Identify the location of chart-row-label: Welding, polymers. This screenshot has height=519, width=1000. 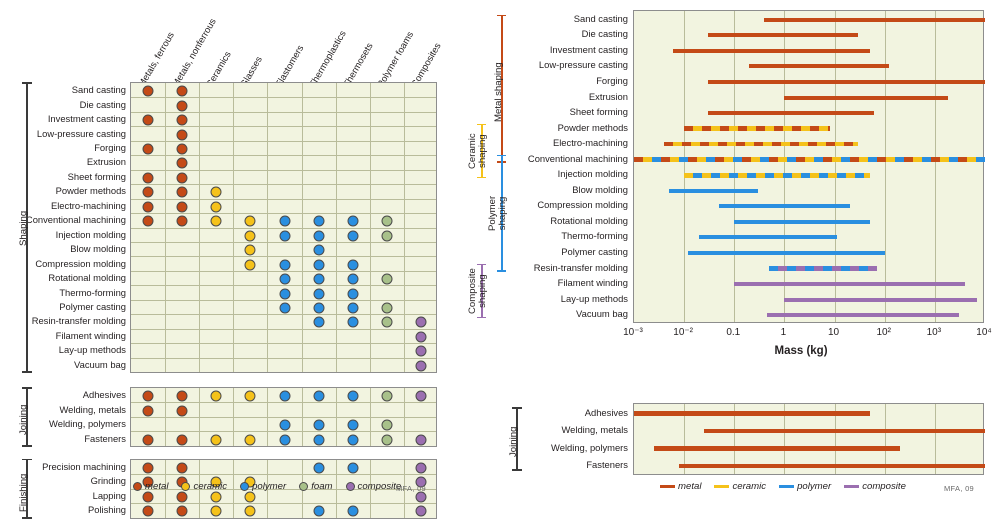
(589, 447).